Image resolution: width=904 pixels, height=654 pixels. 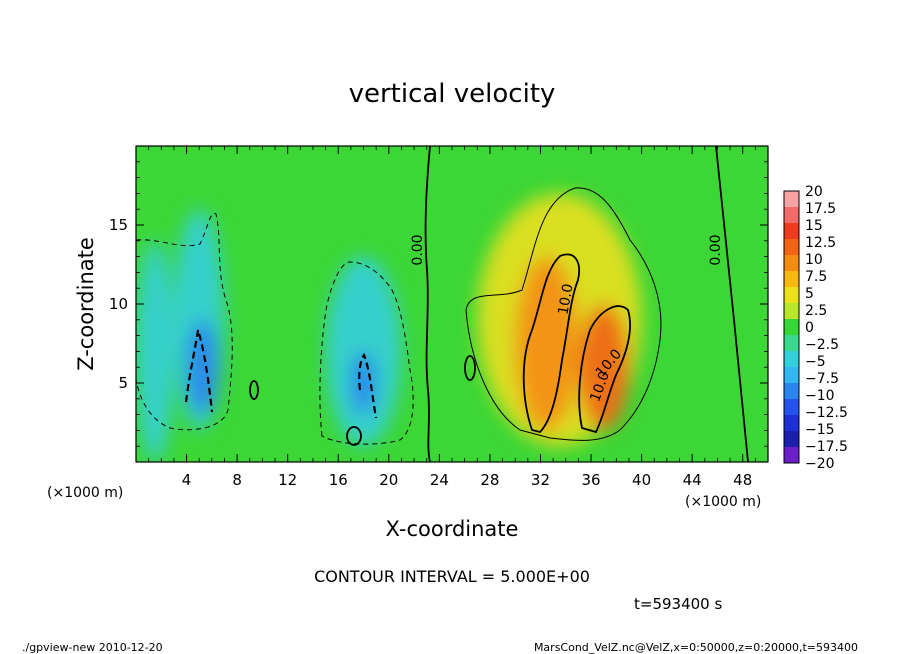 I want to click on contour-plus10-b, so click(x=604, y=369).